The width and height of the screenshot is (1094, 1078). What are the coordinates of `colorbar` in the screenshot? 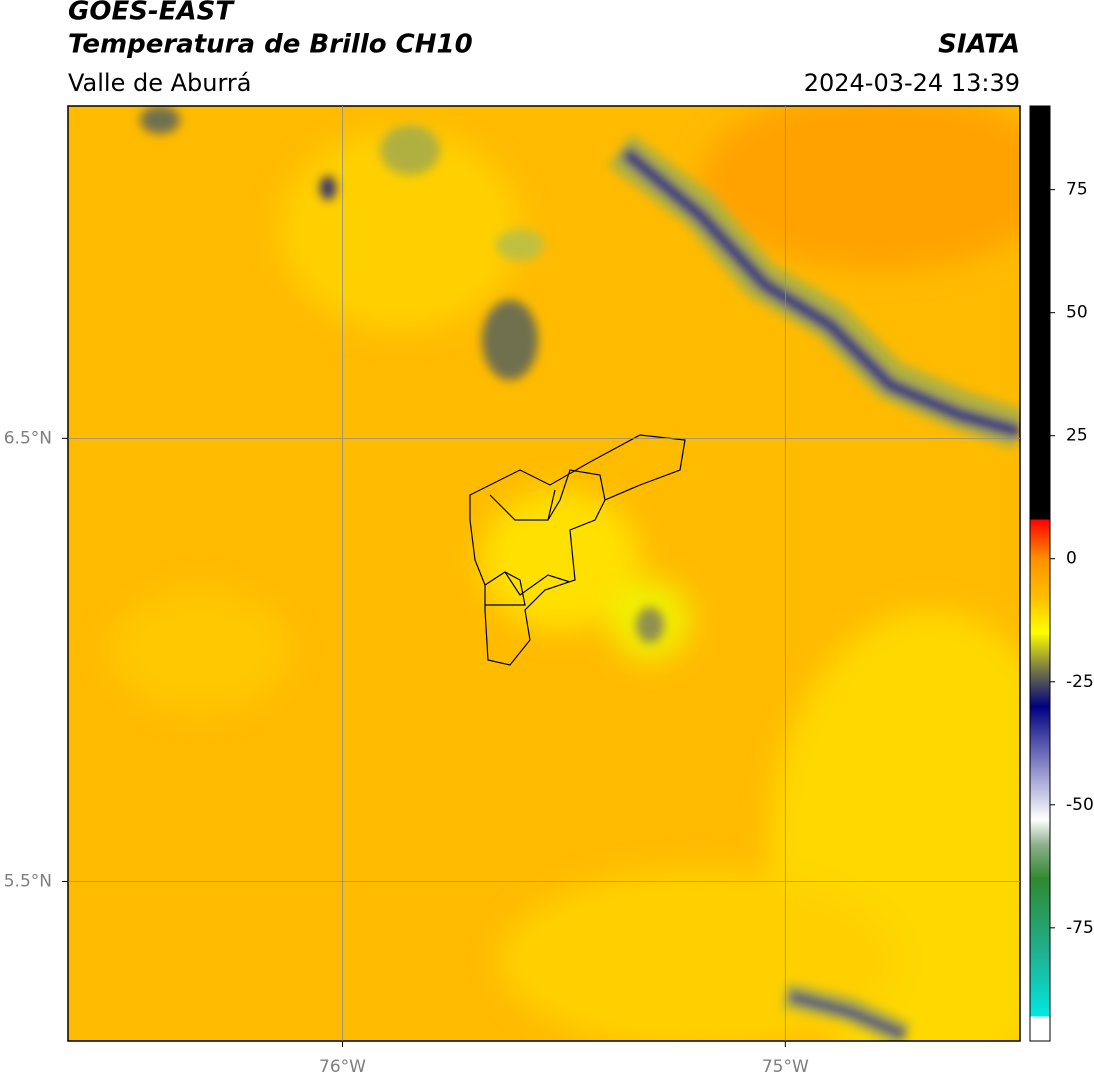 It's located at (1040, 573).